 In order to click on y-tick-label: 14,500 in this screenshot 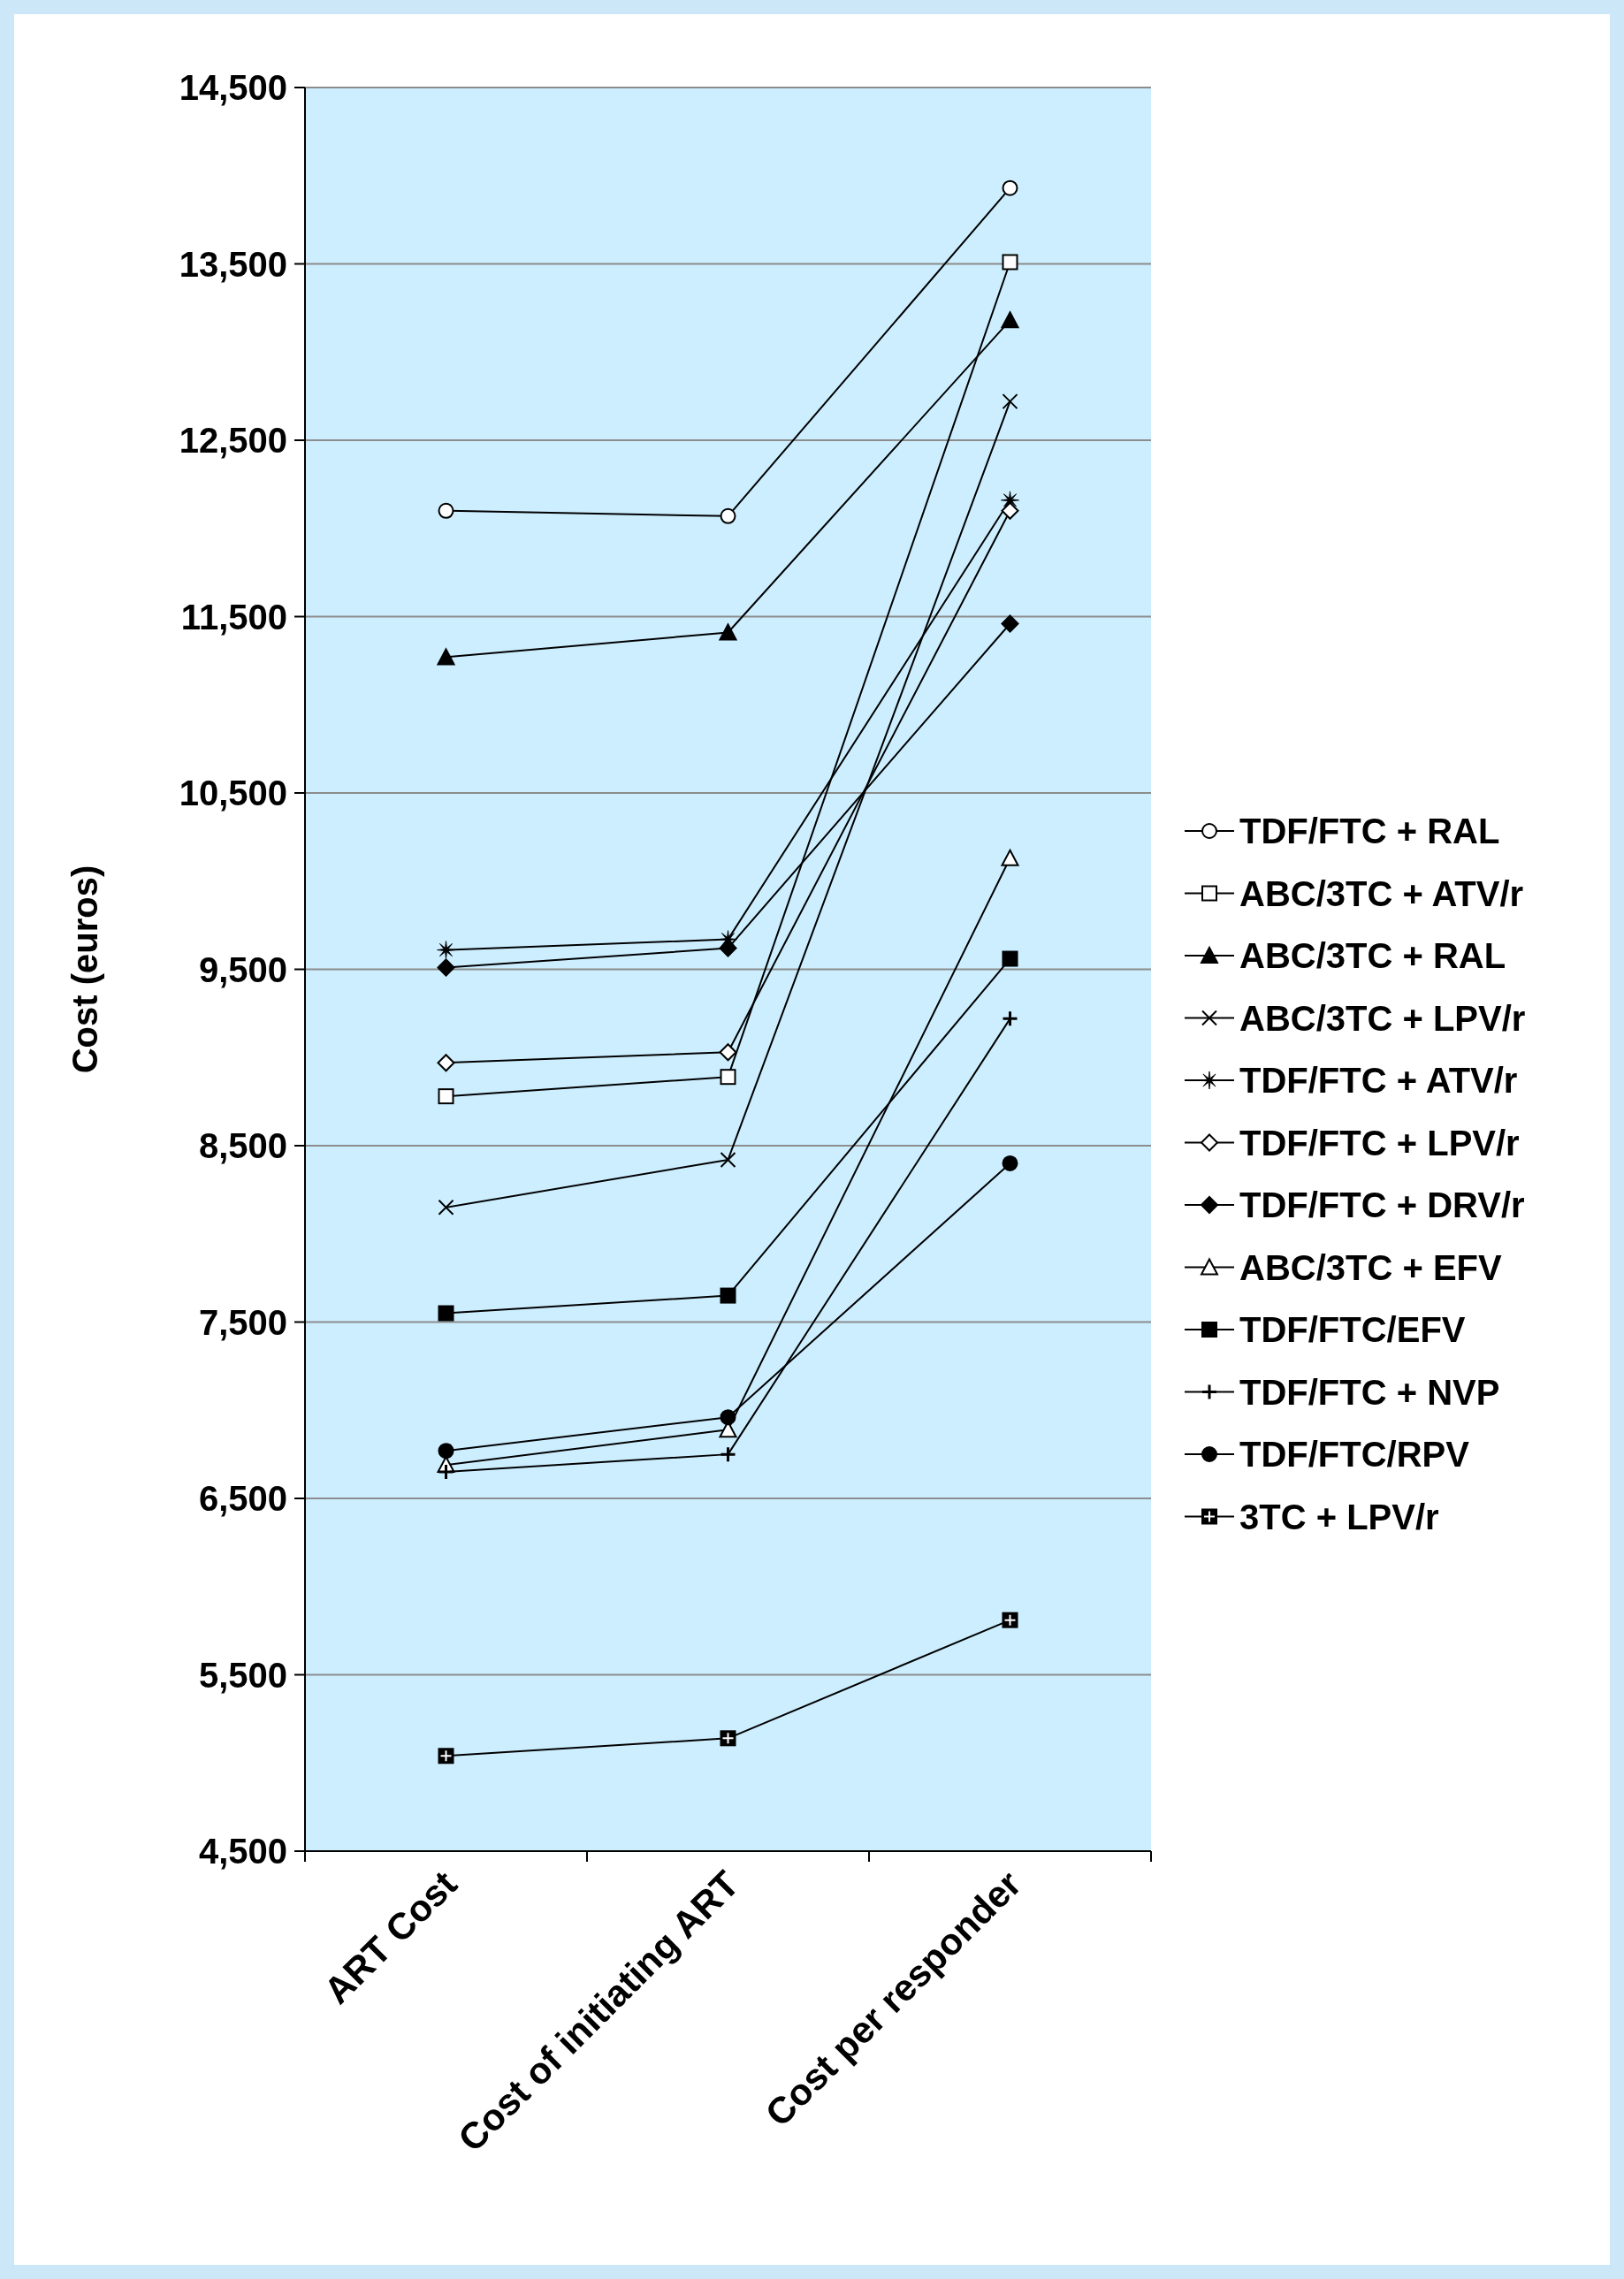, I will do `click(233, 88)`.